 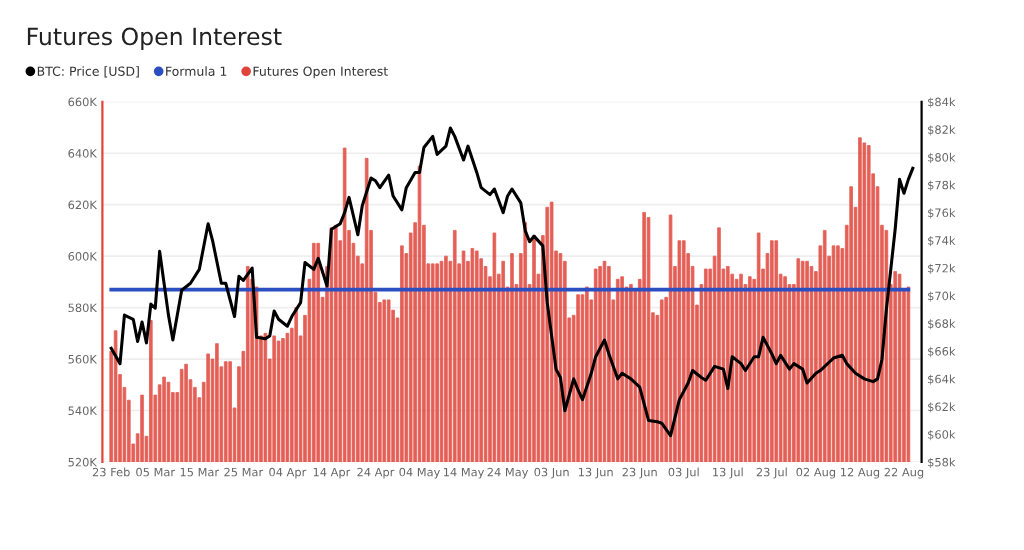 I want to click on chart-title: Futures Open Interest, so click(x=154, y=38).